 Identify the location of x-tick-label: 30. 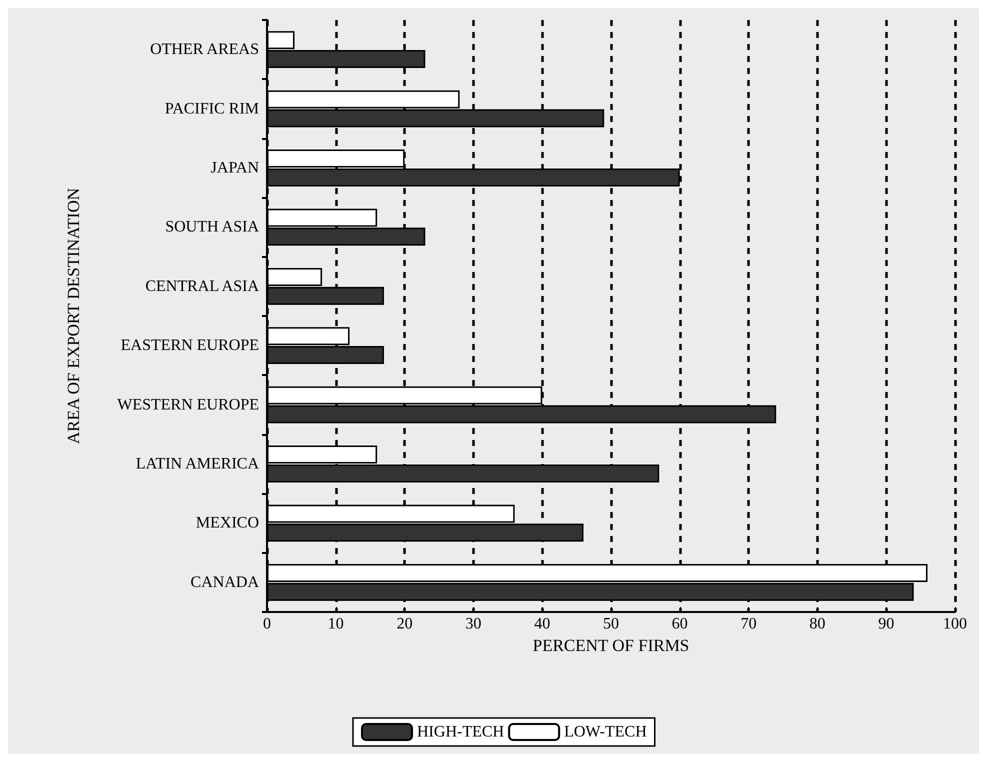
(473, 624).